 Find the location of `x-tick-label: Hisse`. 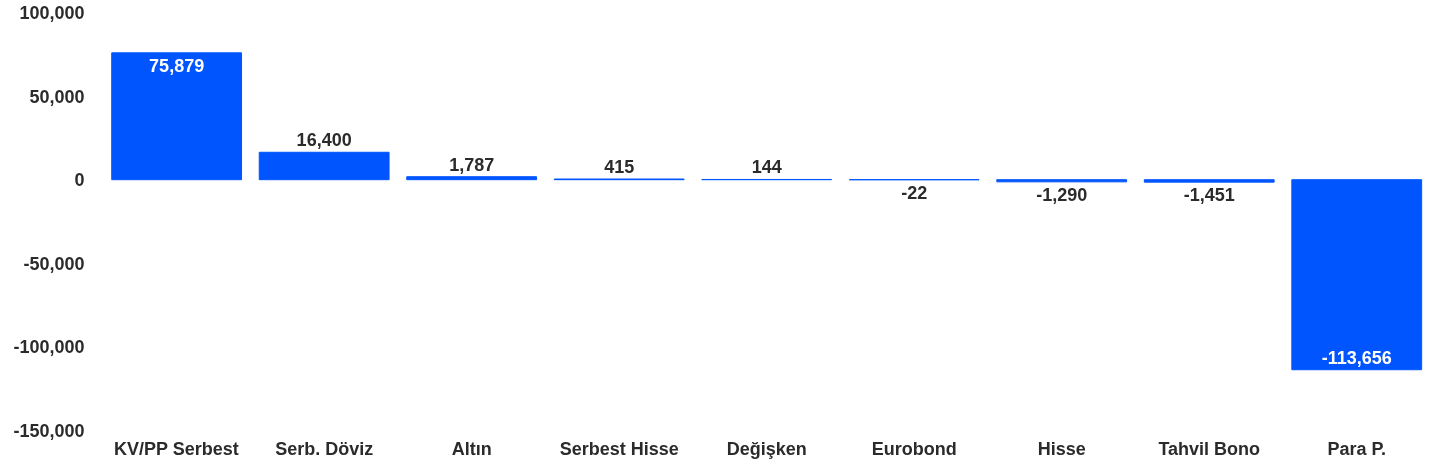

x-tick-label: Hisse is located at coordinates (1061, 448).